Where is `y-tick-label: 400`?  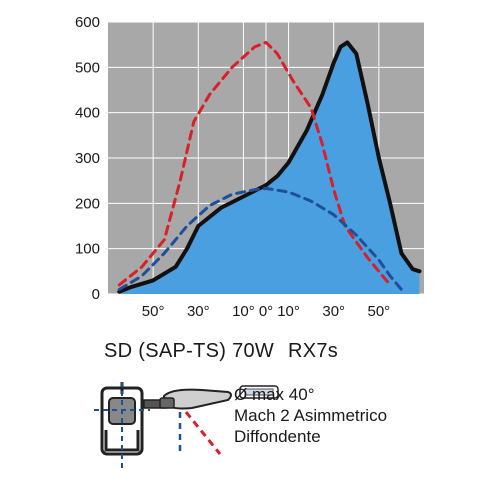
y-tick-label: 400 is located at coordinates (87, 113).